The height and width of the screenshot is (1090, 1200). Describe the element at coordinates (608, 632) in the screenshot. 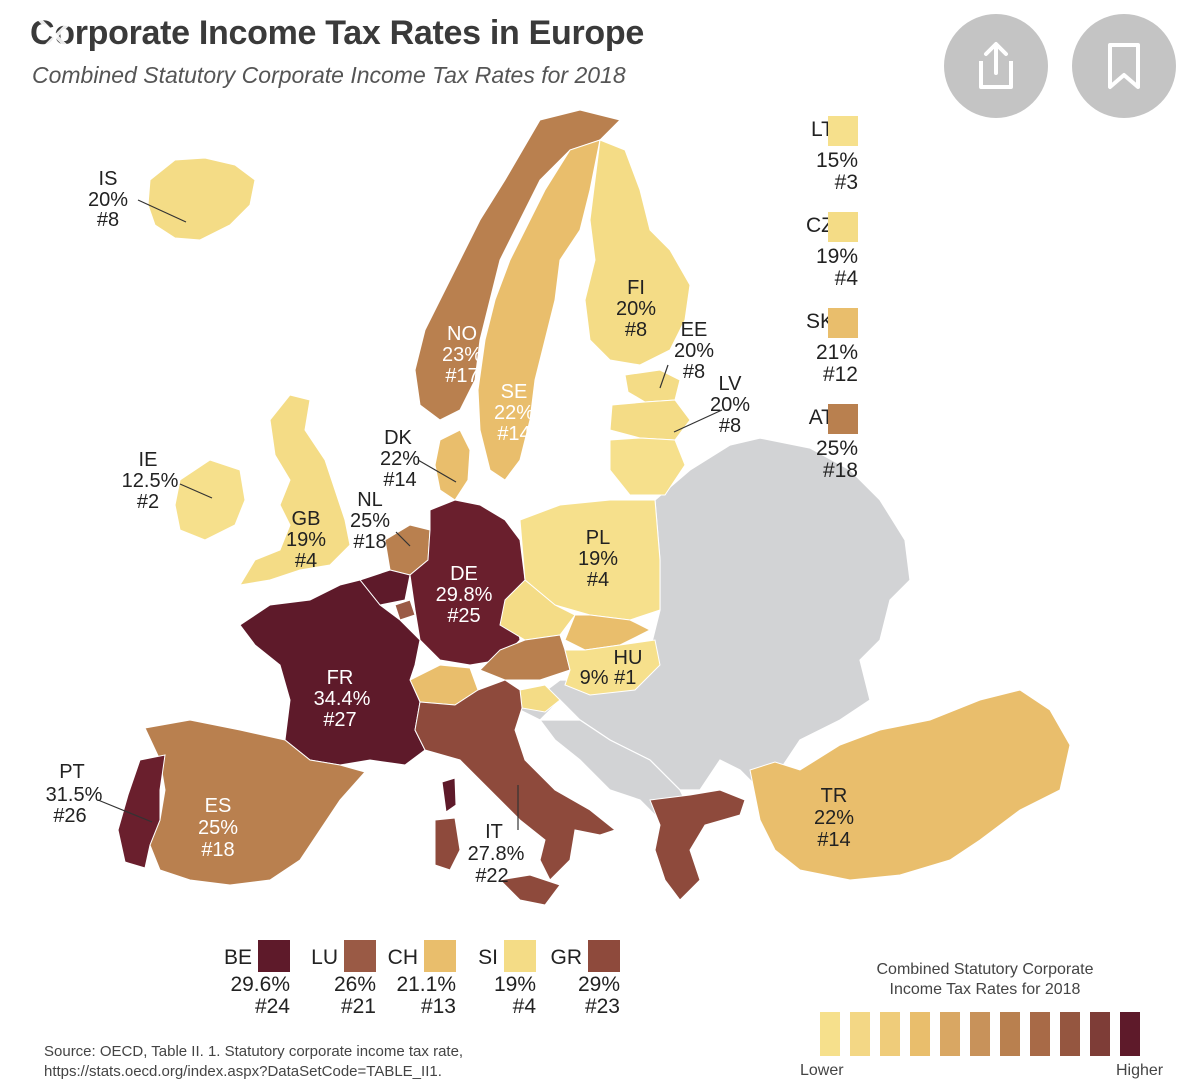

I see `country-sk` at that location.